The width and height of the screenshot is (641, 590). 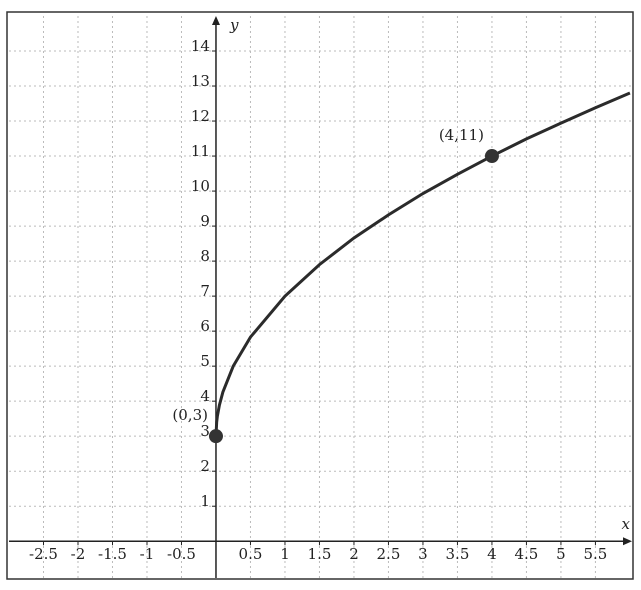 I want to click on y-axis-arrow, so click(x=215, y=20).